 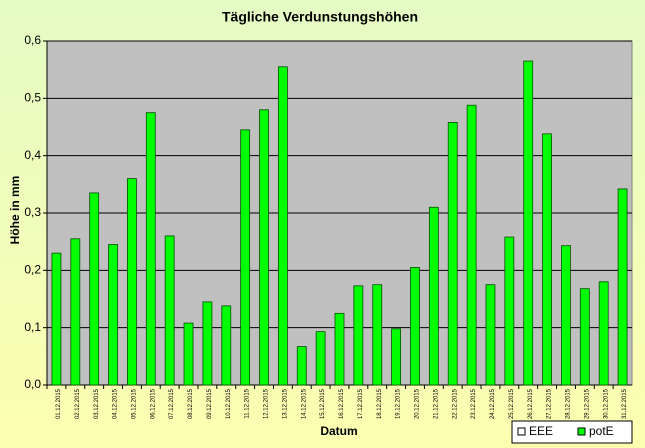 What do you see at coordinates (418, 403) in the screenshot?
I see `x-tick-label: 20.12.2015` at bounding box center [418, 403].